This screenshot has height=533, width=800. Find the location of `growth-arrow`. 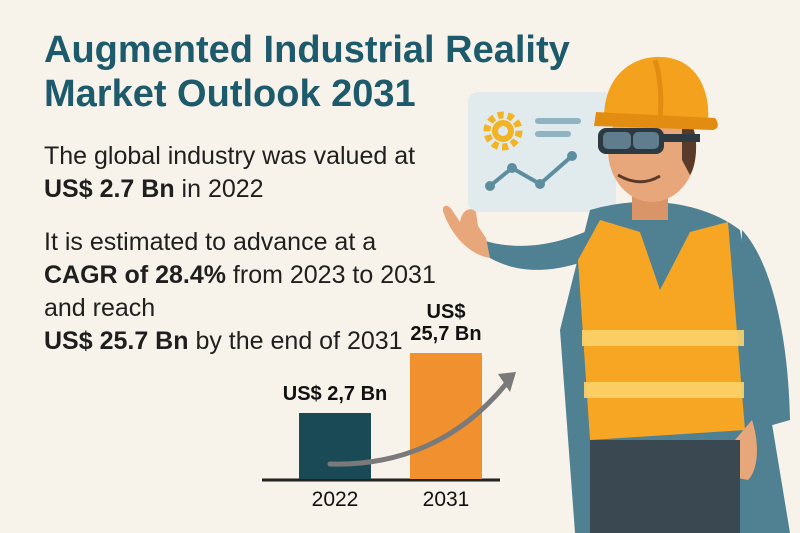

growth-arrow is located at coordinates (421, 419).